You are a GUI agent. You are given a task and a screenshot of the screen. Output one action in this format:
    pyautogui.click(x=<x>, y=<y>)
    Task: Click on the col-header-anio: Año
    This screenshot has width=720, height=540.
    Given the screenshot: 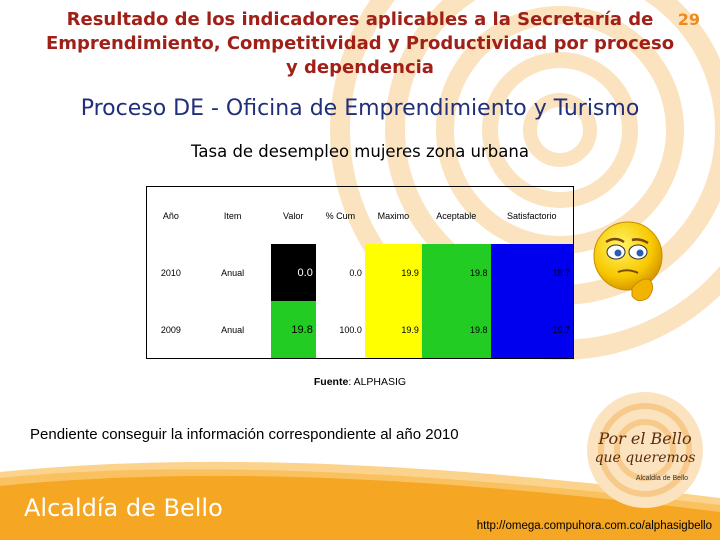 What is the action you would take?
    pyautogui.click(x=170, y=215)
    